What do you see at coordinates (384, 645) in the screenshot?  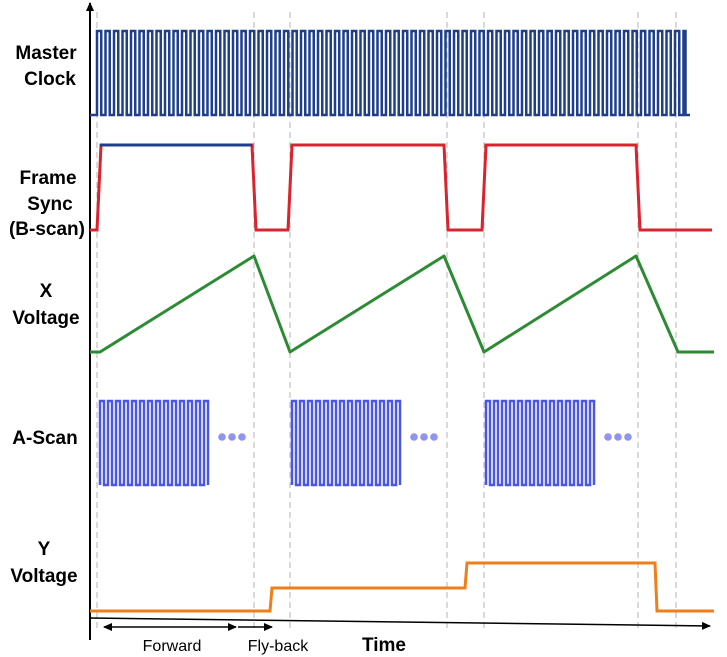 I see `time-axis-label: Time` at bounding box center [384, 645].